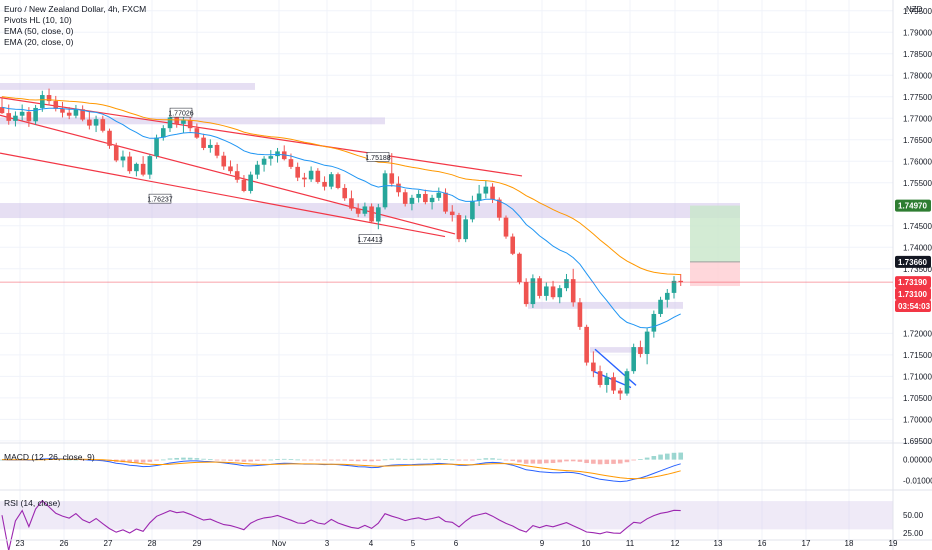 Image resolution: width=932 pixels, height=550 pixels. Describe the element at coordinates (49, 457) in the screenshot. I see `macd-title: MACD (12, 26, close, 9)` at that location.